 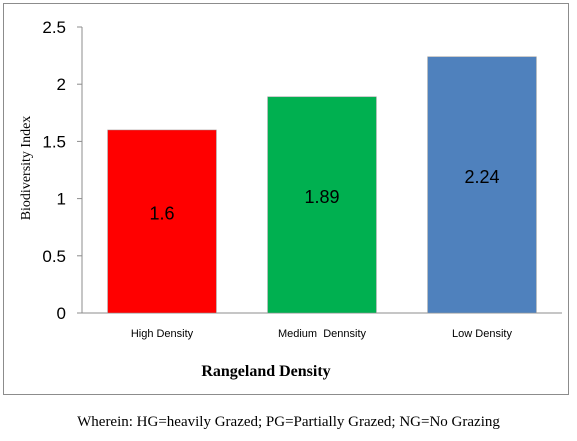 I want to click on data-label: 1.6, so click(x=161, y=213).